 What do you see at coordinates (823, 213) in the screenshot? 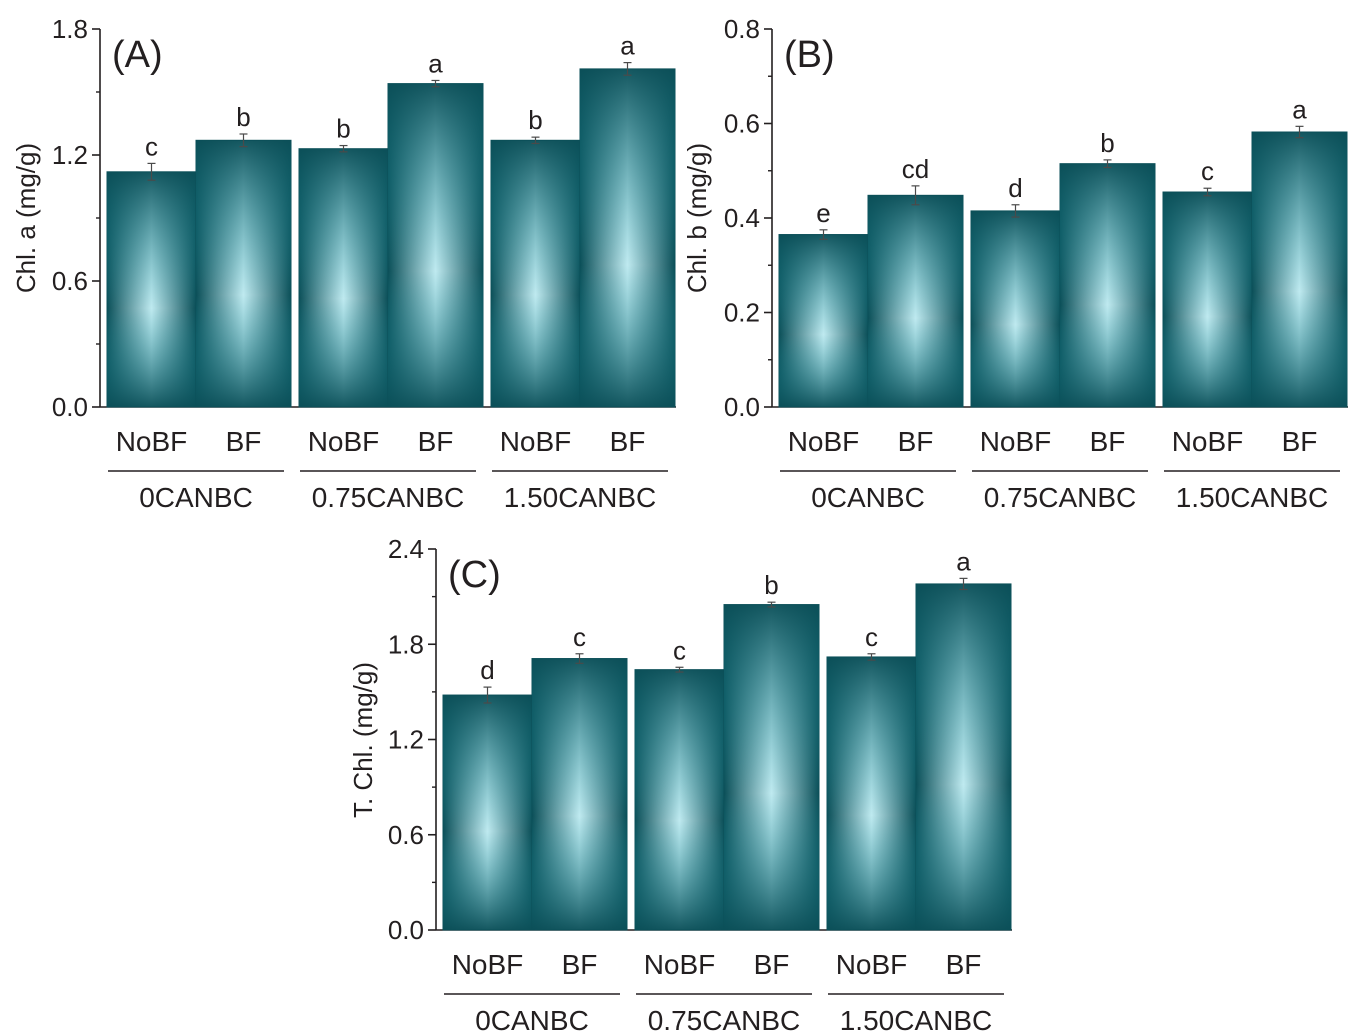
I see `significance-letter: e` at bounding box center [823, 213].